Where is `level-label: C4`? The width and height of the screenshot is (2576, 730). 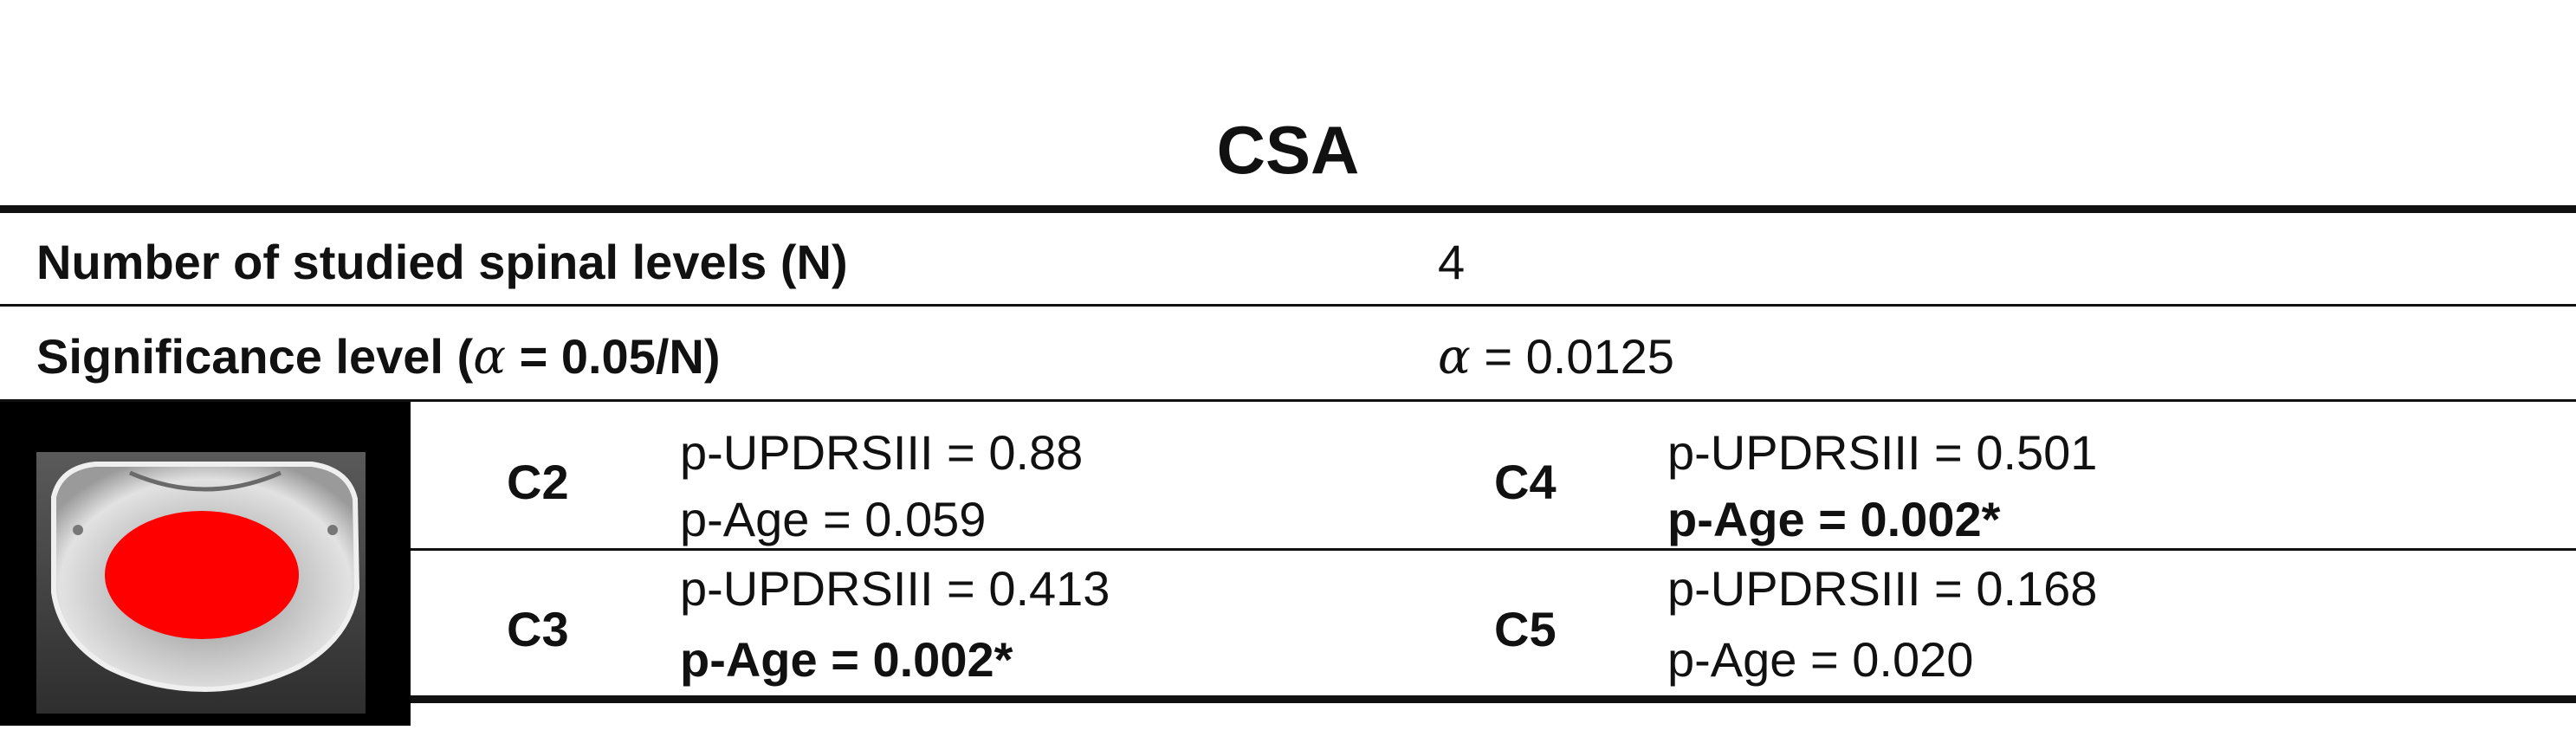 level-label: C4 is located at coordinates (1525, 482).